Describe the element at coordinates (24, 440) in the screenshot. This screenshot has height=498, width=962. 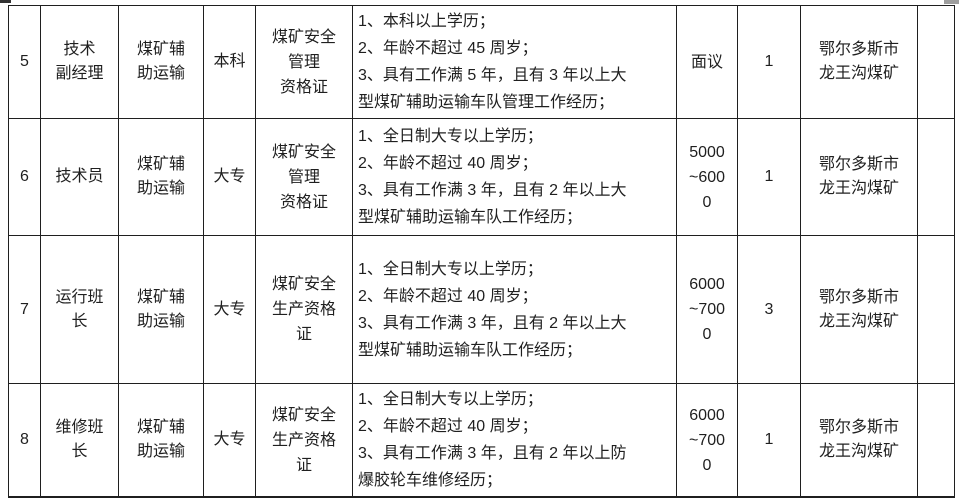
I see `cell-row-number: 8` at that location.